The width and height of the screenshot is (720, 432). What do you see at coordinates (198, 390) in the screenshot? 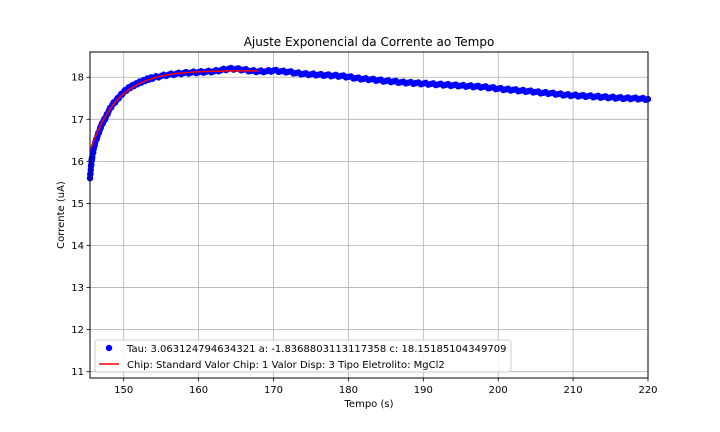
I see `x-tick-label: 160` at bounding box center [198, 390].